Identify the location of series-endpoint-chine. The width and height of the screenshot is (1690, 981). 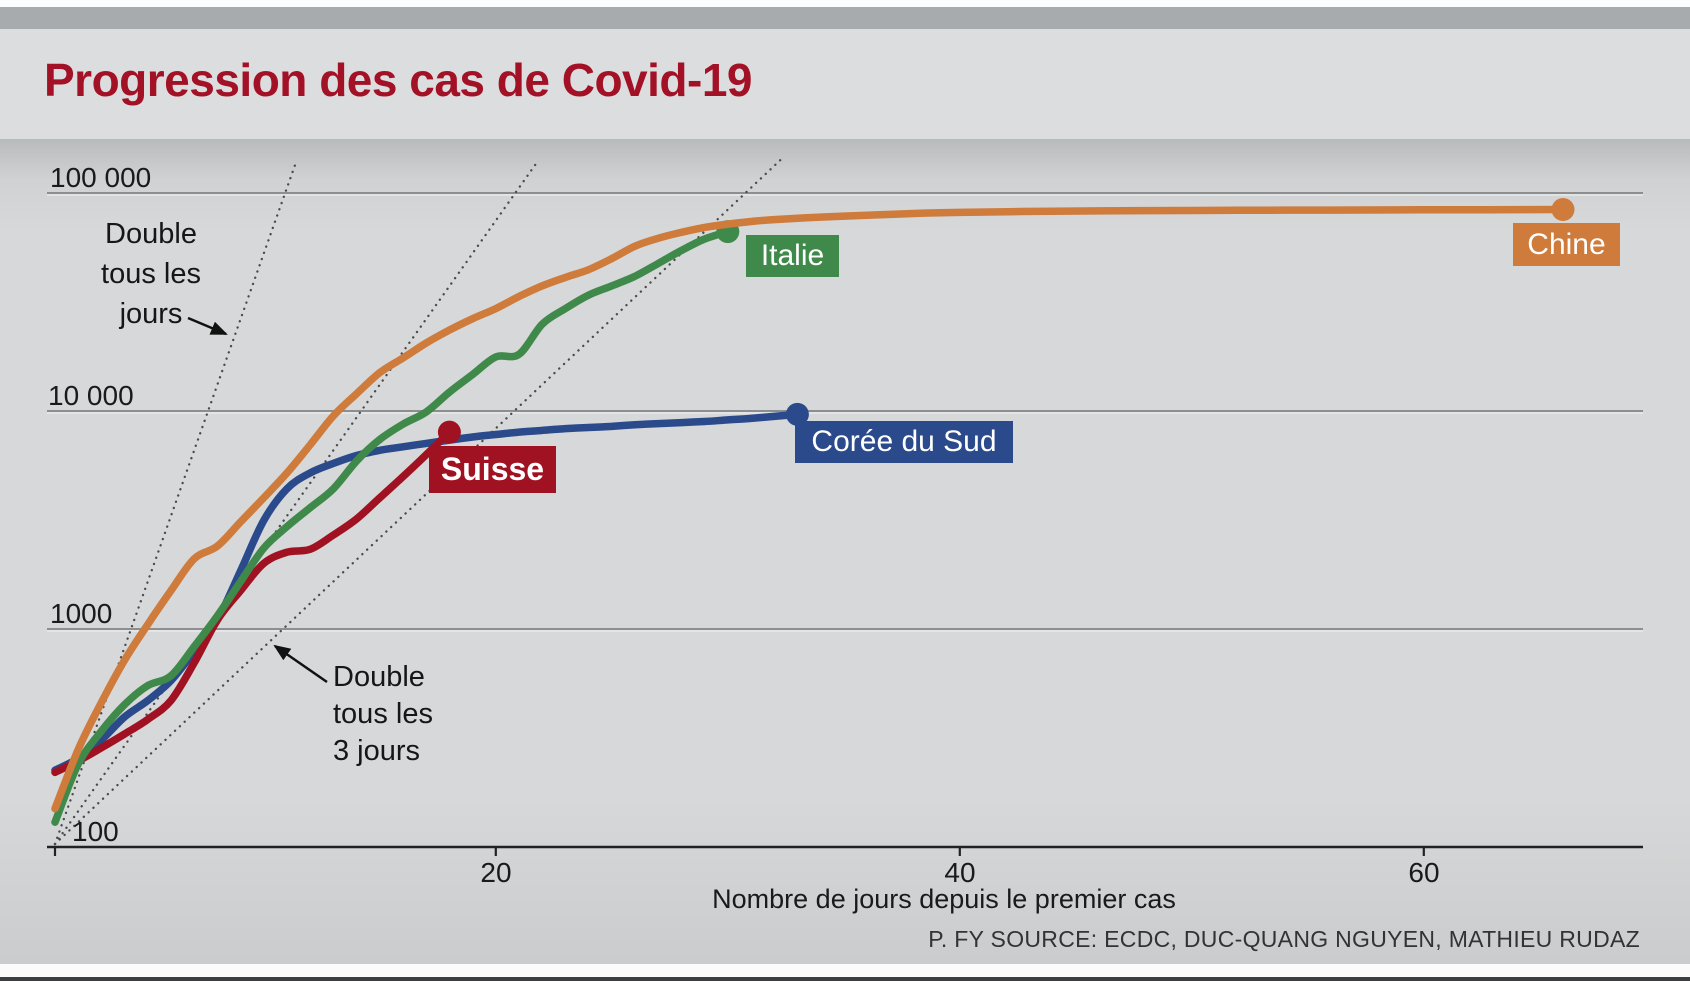
(1563, 210).